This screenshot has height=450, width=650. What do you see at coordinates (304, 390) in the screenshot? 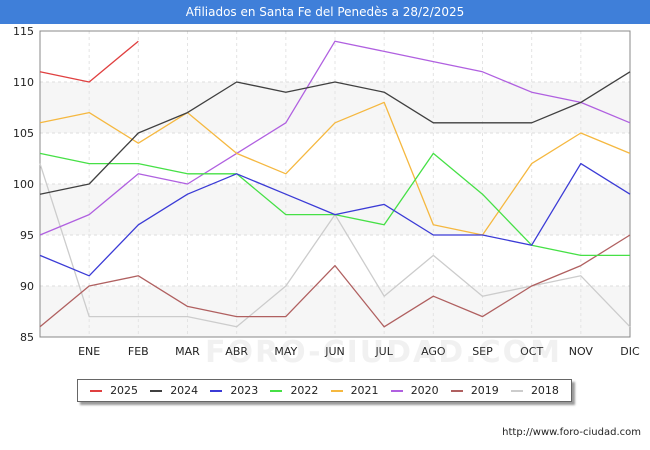
I see `legend-label: 2022` at bounding box center [304, 390].